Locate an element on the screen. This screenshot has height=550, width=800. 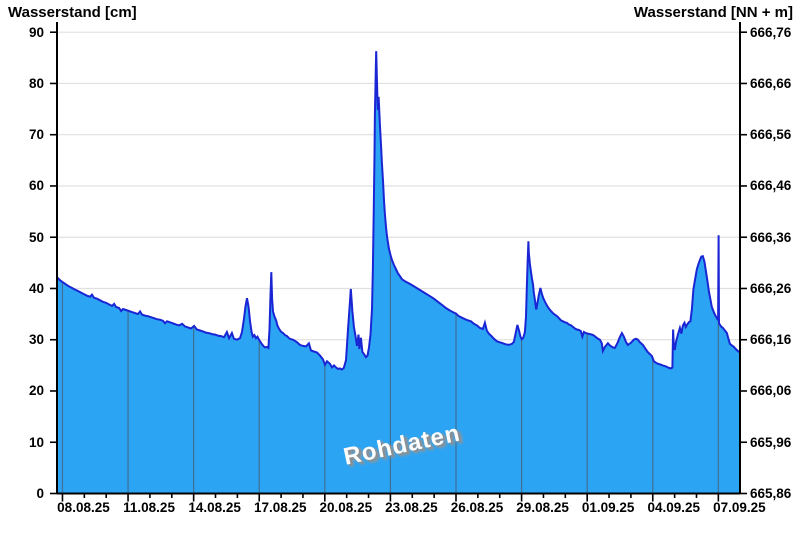
y-right-tick-label: 666,36 is located at coordinates (771, 237).